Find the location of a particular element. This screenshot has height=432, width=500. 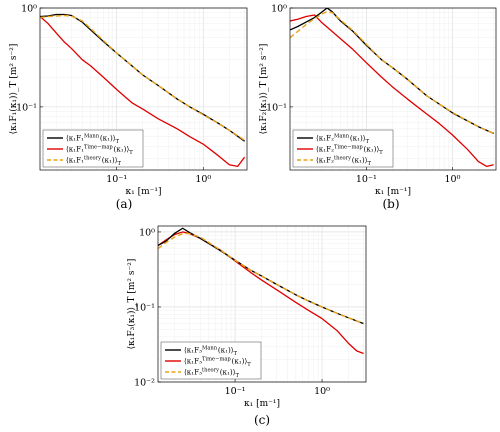

legend-entry-3: ⟨κ₁F₃theory (κ₁)⟩T is located at coordinates (212, 373).